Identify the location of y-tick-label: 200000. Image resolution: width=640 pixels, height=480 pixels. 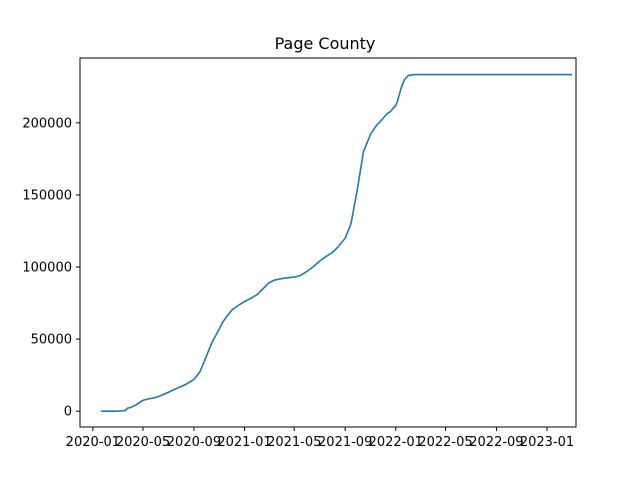
(47, 123).